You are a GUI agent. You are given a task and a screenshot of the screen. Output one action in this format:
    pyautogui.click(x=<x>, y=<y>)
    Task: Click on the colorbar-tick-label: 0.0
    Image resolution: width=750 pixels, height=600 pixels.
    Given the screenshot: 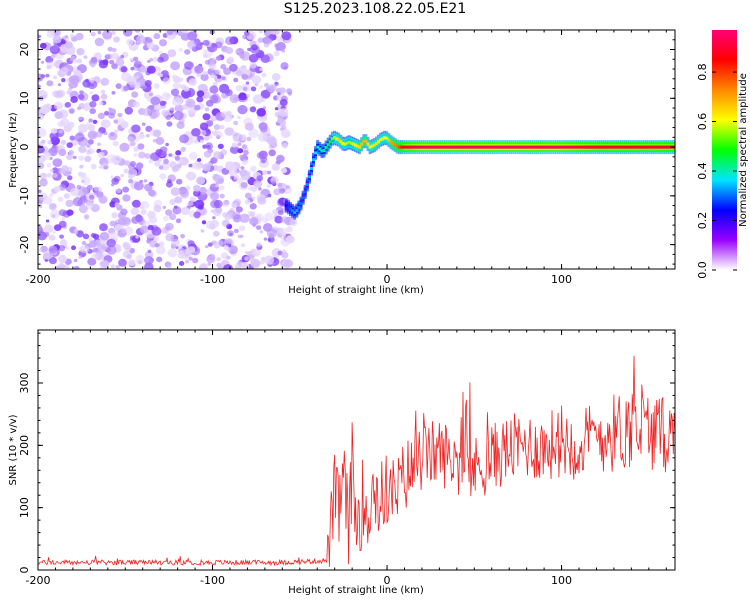 What is the action you would take?
    pyautogui.click(x=702, y=270)
    